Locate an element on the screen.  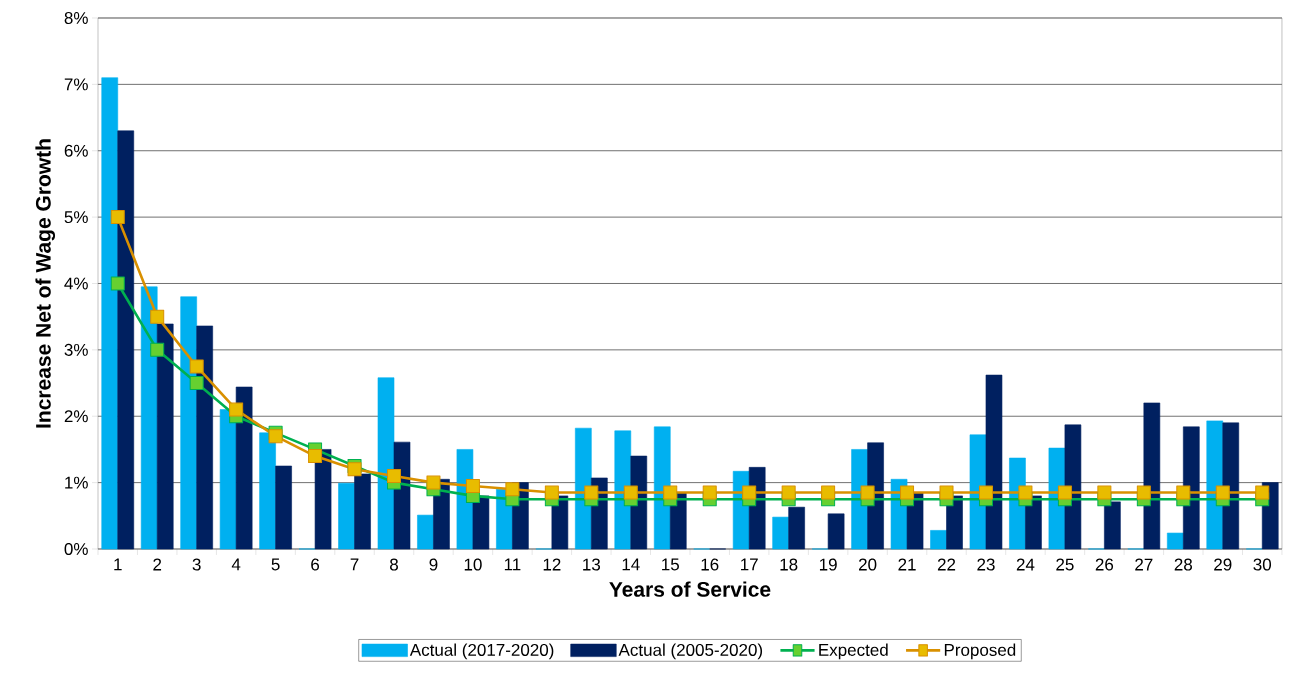
x-tick-label: 30 is located at coordinates (1262, 564).